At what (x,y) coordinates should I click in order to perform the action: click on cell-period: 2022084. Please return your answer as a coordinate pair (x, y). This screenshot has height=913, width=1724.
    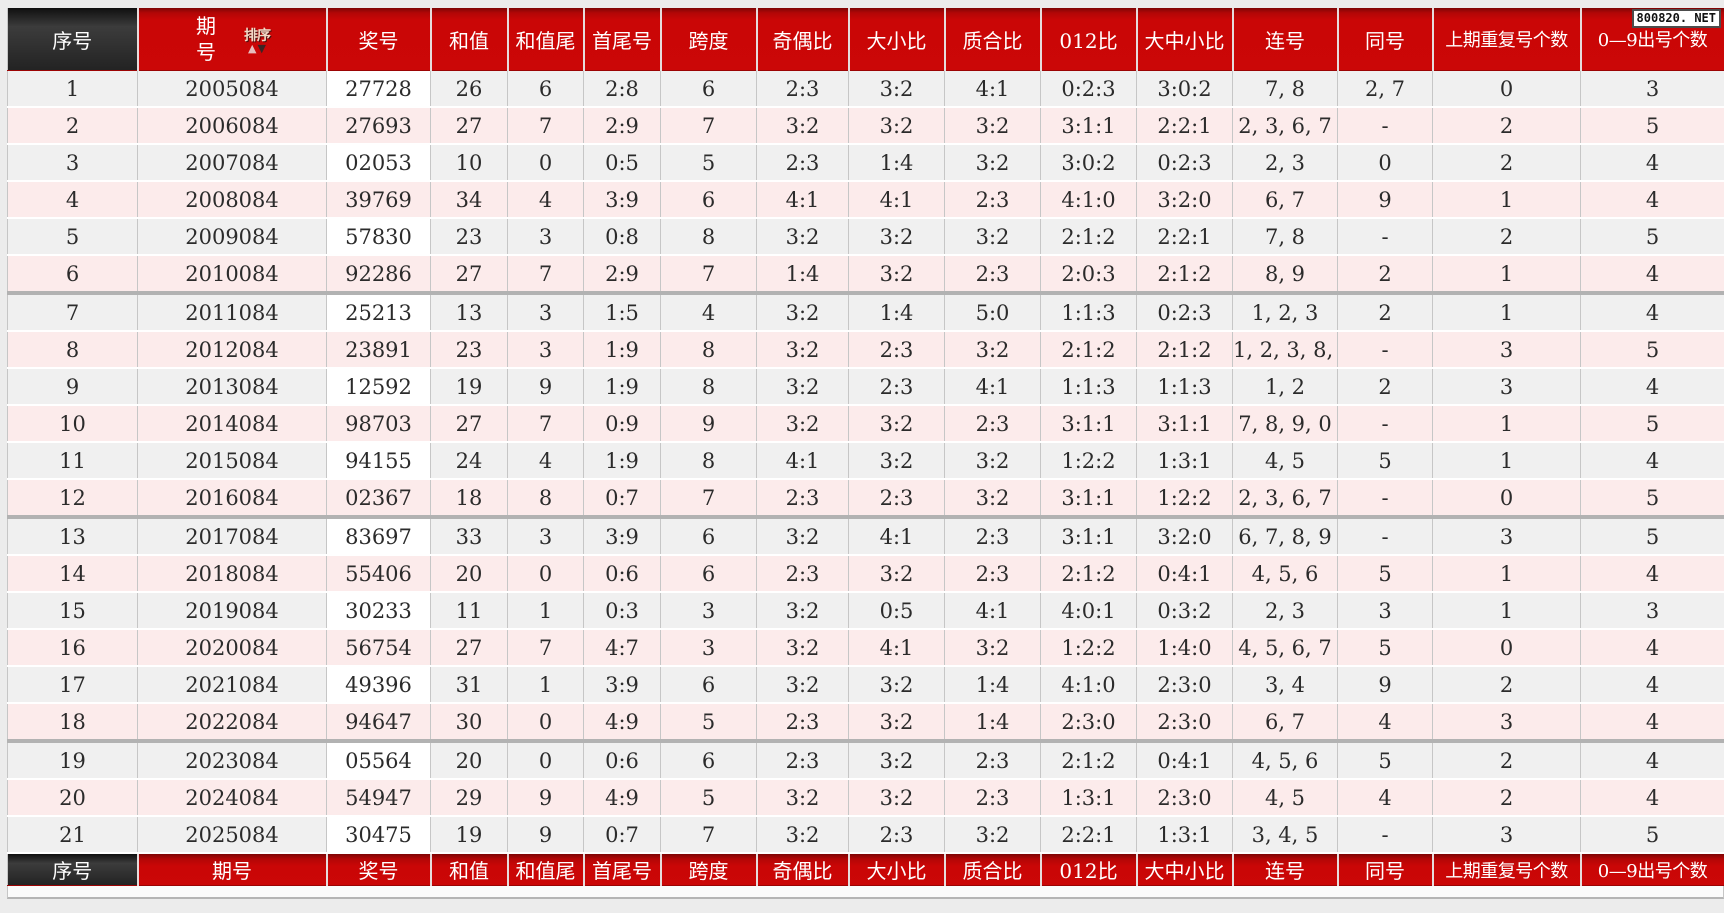
    Looking at the image, I should click on (232, 722).